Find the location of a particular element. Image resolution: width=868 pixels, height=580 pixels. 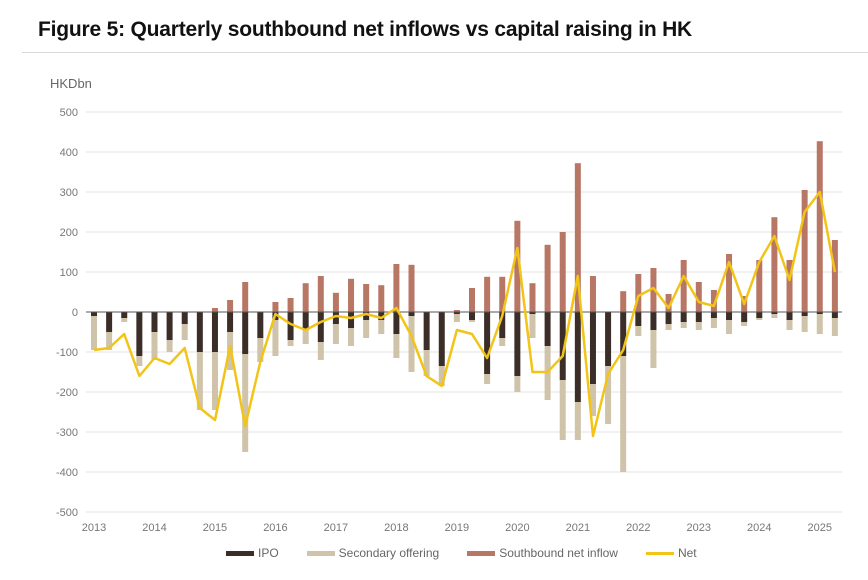

legend-label-net: Net is located at coordinates (687, 553).